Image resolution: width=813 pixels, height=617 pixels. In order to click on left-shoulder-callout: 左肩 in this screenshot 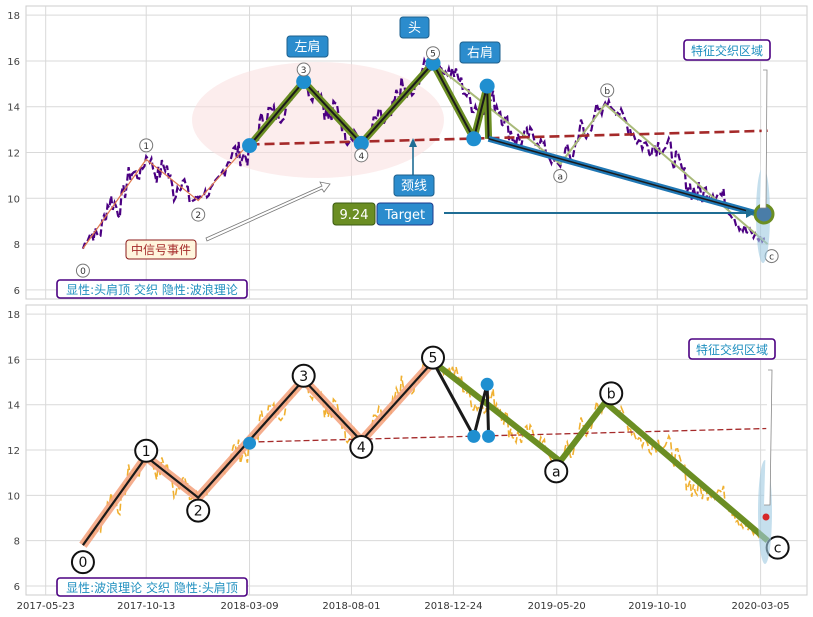, I will do `click(307, 46)`.